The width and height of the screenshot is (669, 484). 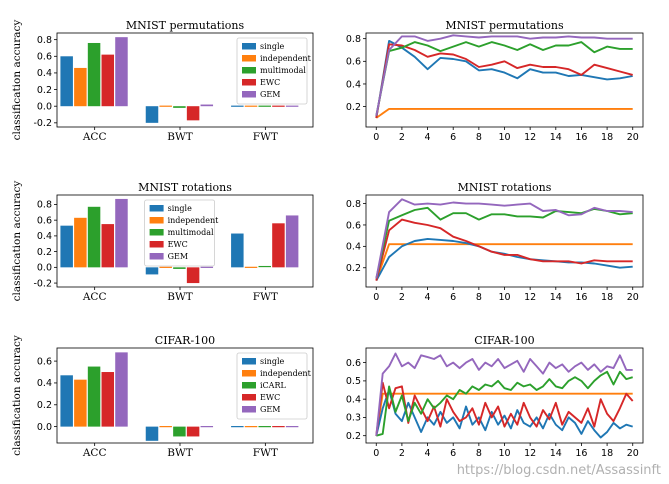 What do you see at coordinates (353, 225) in the screenshot?
I see `y-tick-label: 0.6` at bounding box center [353, 225].